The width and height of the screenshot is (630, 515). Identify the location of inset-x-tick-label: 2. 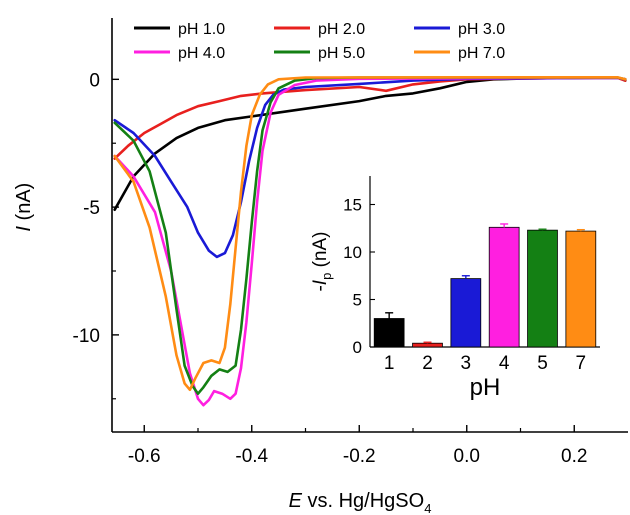
(427, 363).